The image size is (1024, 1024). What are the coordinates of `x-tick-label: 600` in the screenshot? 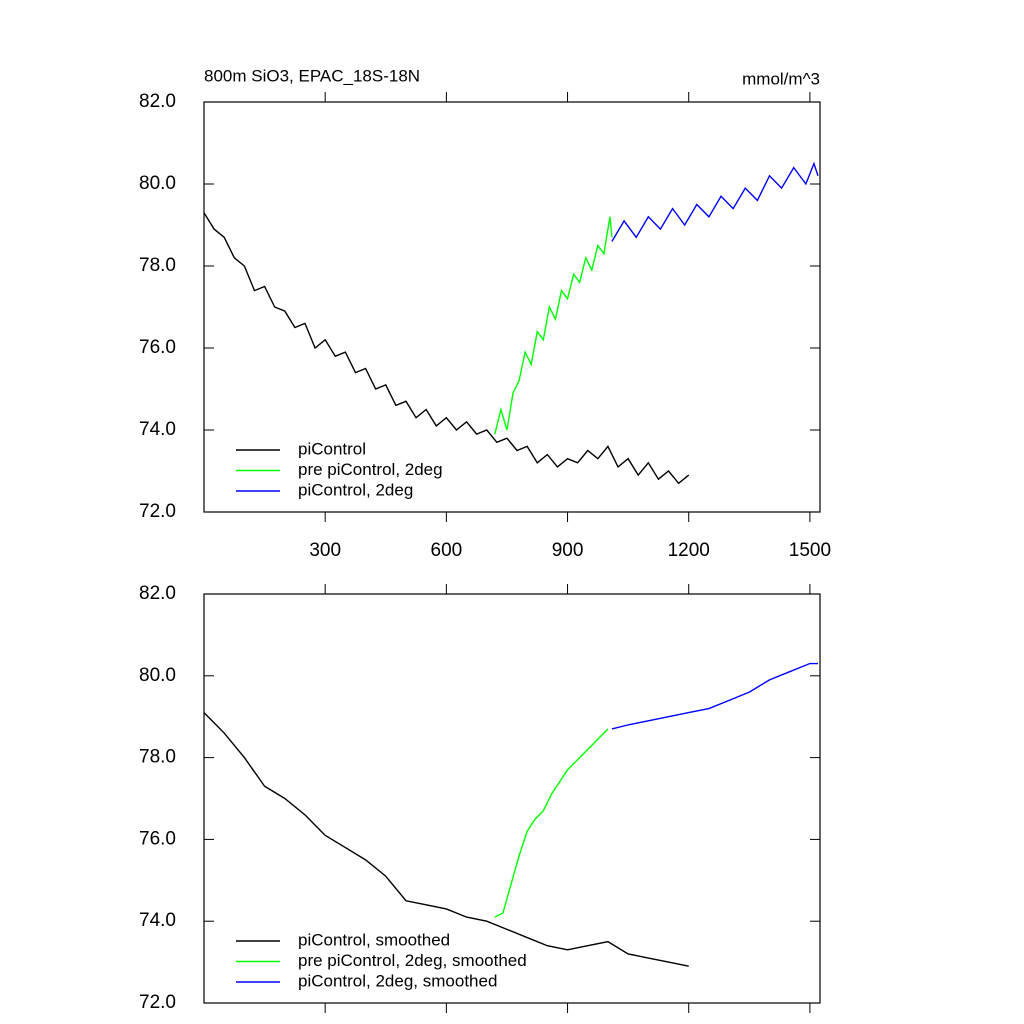 It's located at (447, 550).